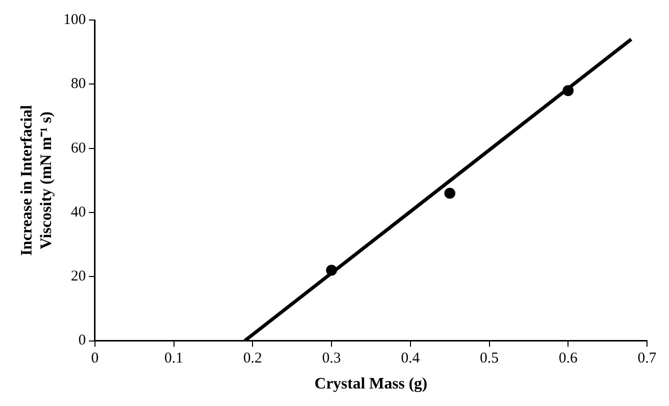 The height and width of the screenshot is (406, 669). What do you see at coordinates (78, 212) in the screenshot?
I see `y-tick-label: 40` at bounding box center [78, 212].